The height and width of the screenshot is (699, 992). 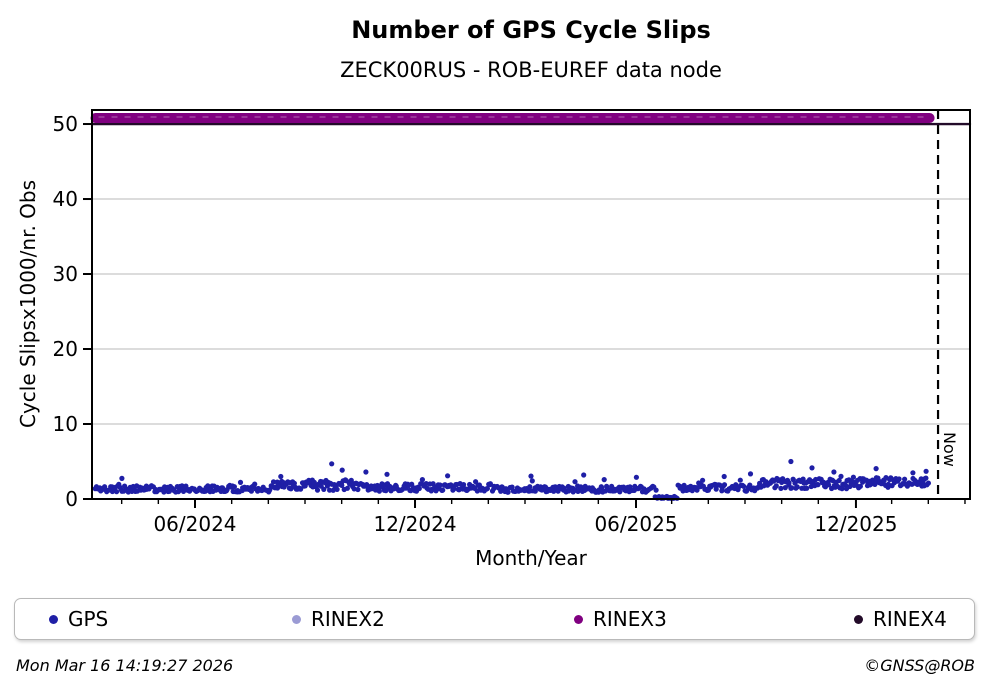 I want to click on gps-points, so click(x=512, y=479).